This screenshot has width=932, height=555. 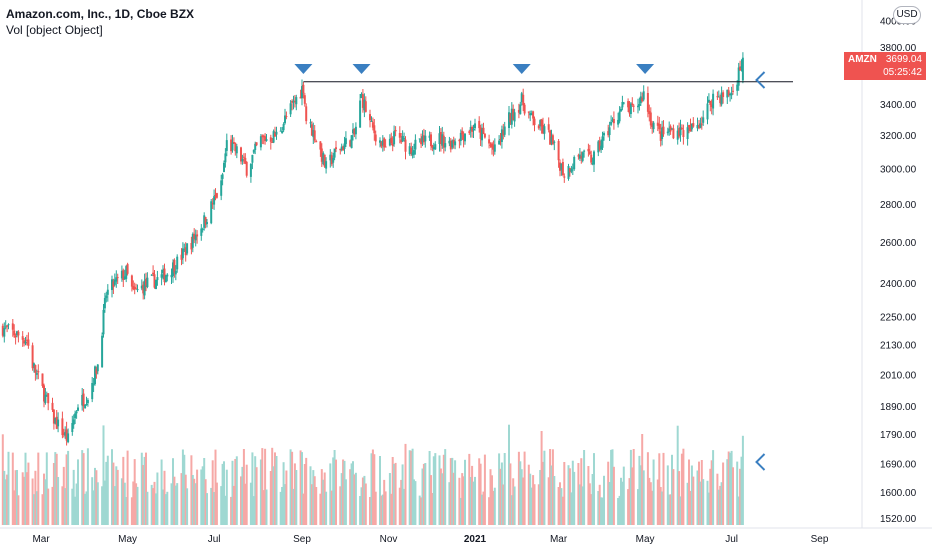 What do you see at coordinates (898, 243) in the screenshot?
I see `y-tick-label: 2600.00` at bounding box center [898, 243].